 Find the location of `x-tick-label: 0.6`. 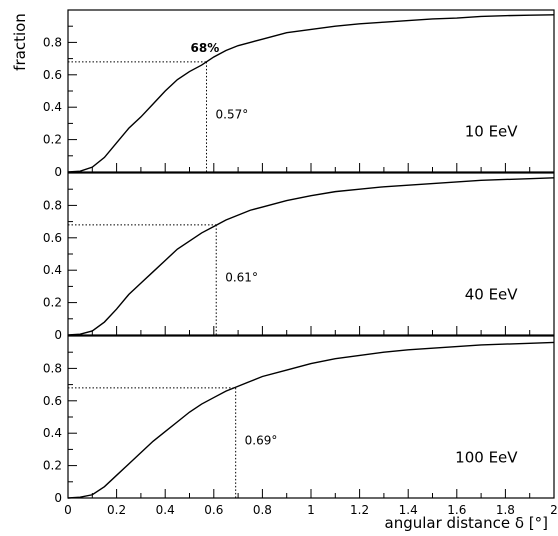

x-tick-label: 0.6 is located at coordinates (213, 510).